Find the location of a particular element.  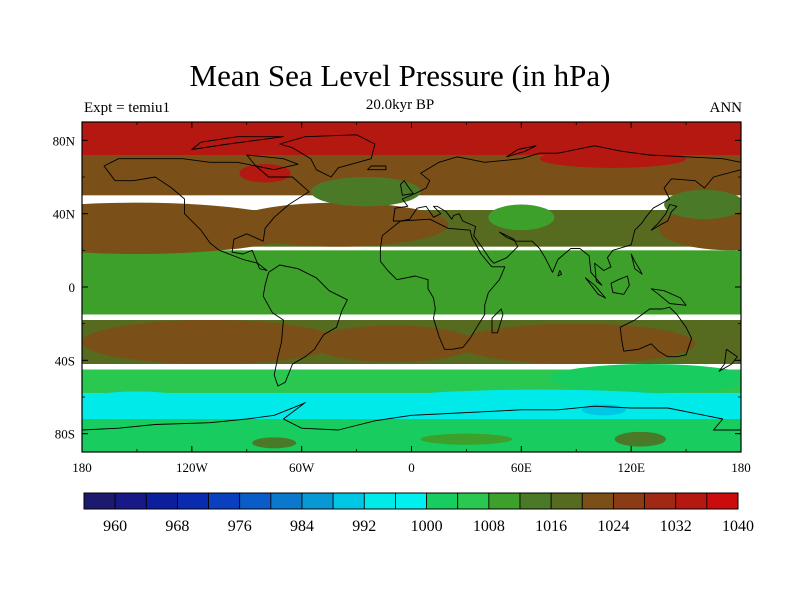

x-tick-label: 60W is located at coordinates (302, 467).